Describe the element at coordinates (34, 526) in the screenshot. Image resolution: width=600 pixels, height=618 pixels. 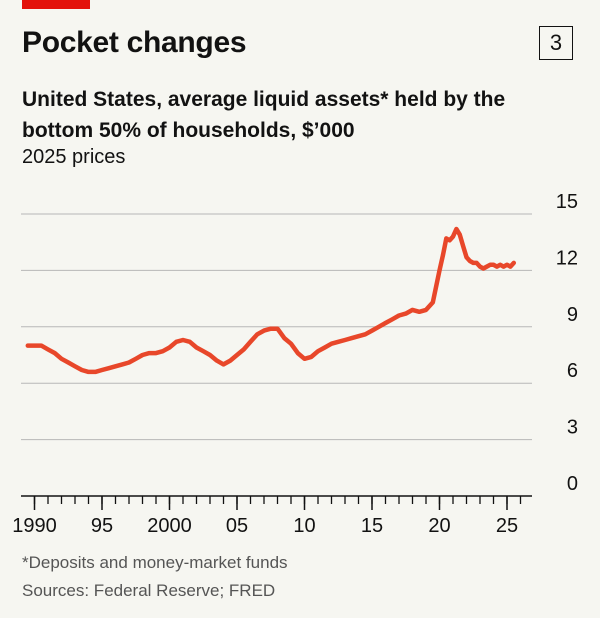
I see `x-tick-label: 1990` at that location.